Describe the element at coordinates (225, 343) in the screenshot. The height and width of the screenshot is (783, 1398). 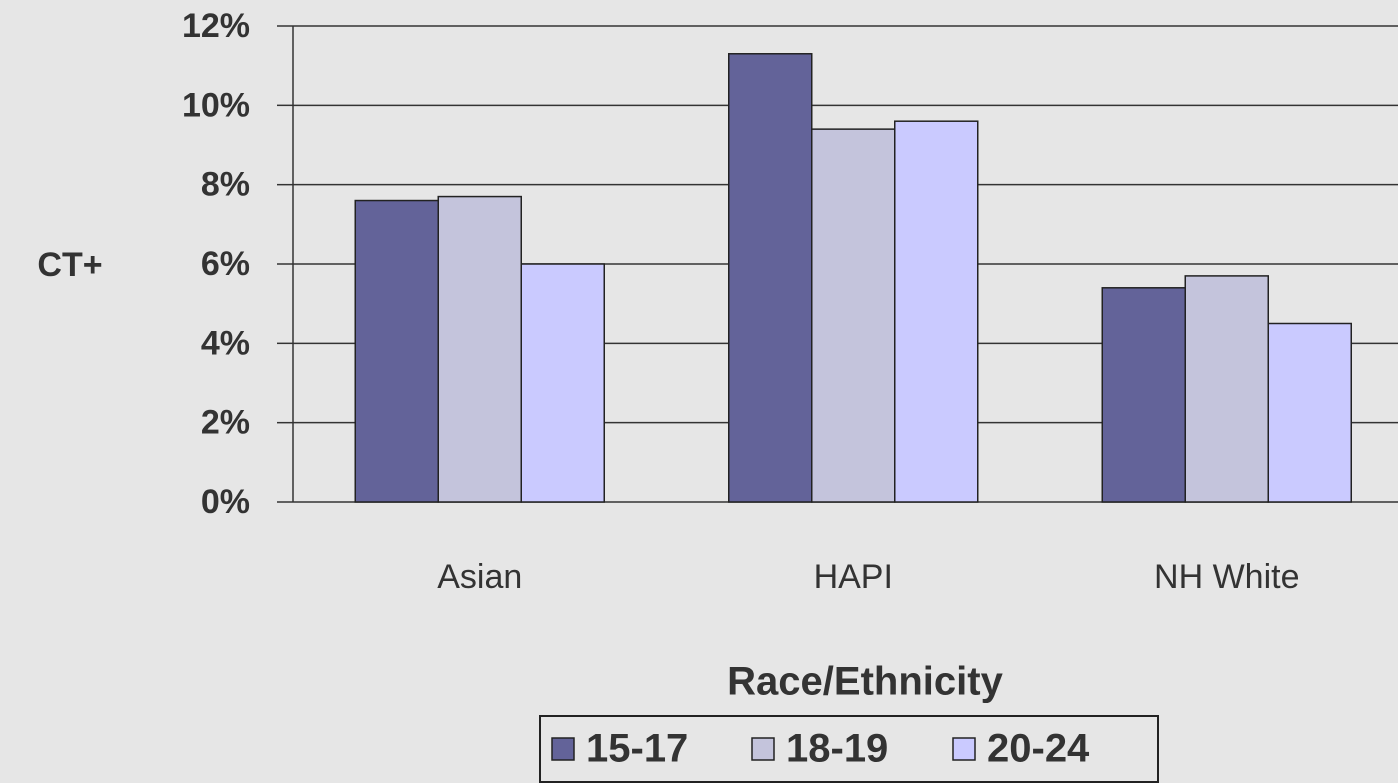
I see `y-tick-label: 4%` at that location.